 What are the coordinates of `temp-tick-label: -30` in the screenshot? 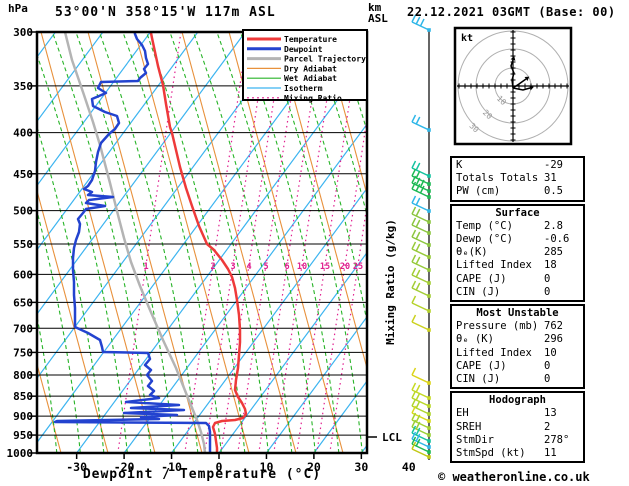 It's located at (76, 467).